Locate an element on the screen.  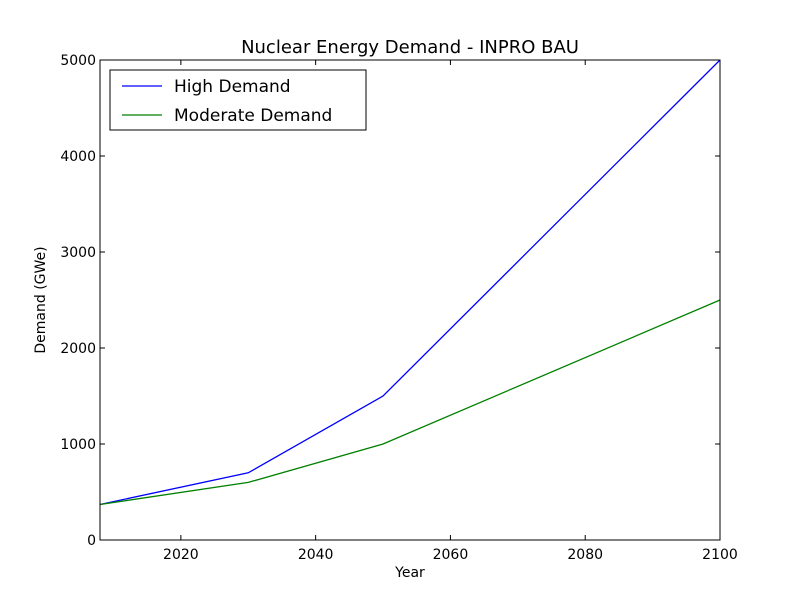
x-axis-label: Year is located at coordinates (409, 573).